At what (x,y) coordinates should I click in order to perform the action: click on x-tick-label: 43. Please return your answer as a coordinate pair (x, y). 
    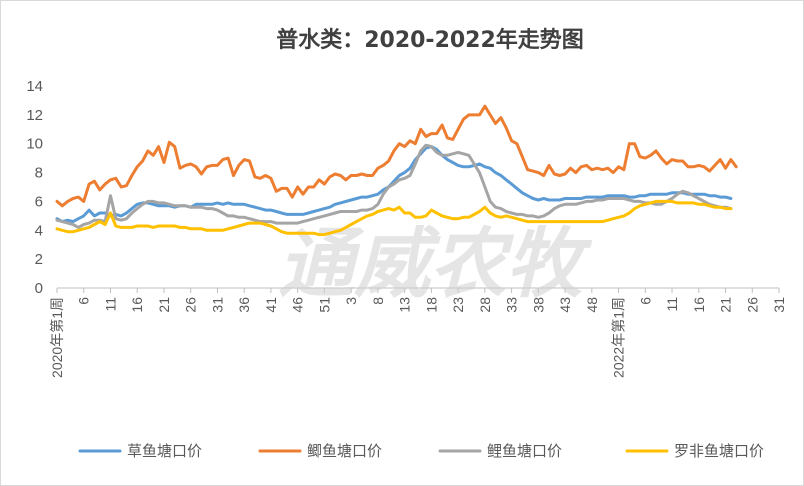
    Looking at the image, I should click on (565, 305).